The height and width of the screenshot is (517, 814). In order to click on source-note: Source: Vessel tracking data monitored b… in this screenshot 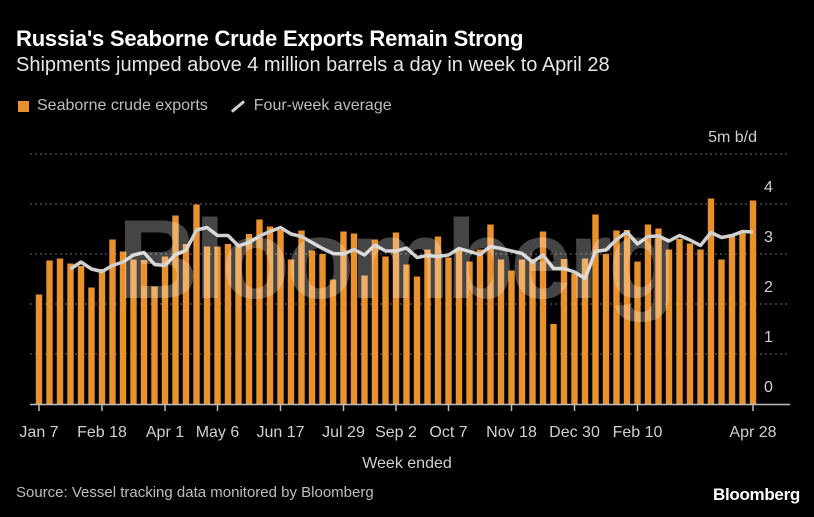, I will do `click(195, 492)`.